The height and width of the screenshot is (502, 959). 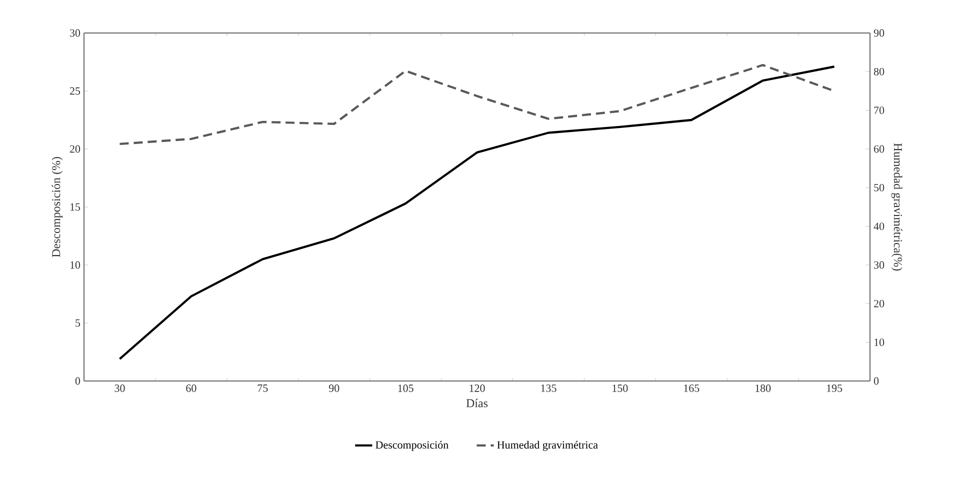 What do you see at coordinates (334, 388) in the screenshot?
I see `x-tick-label: 90` at bounding box center [334, 388].